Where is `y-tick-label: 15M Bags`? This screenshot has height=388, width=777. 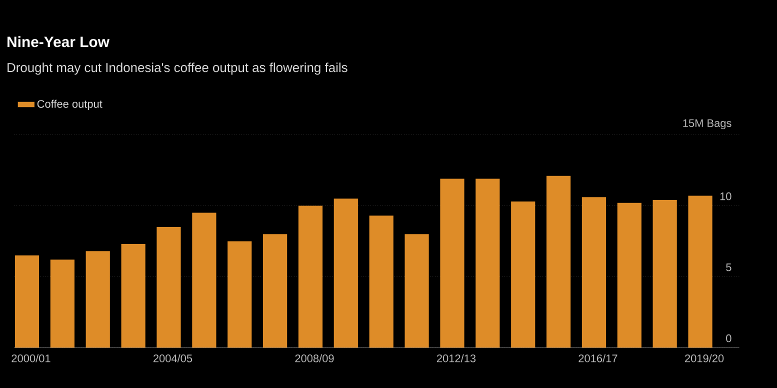 y-tick-label: 15M Bags is located at coordinates (707, 124).